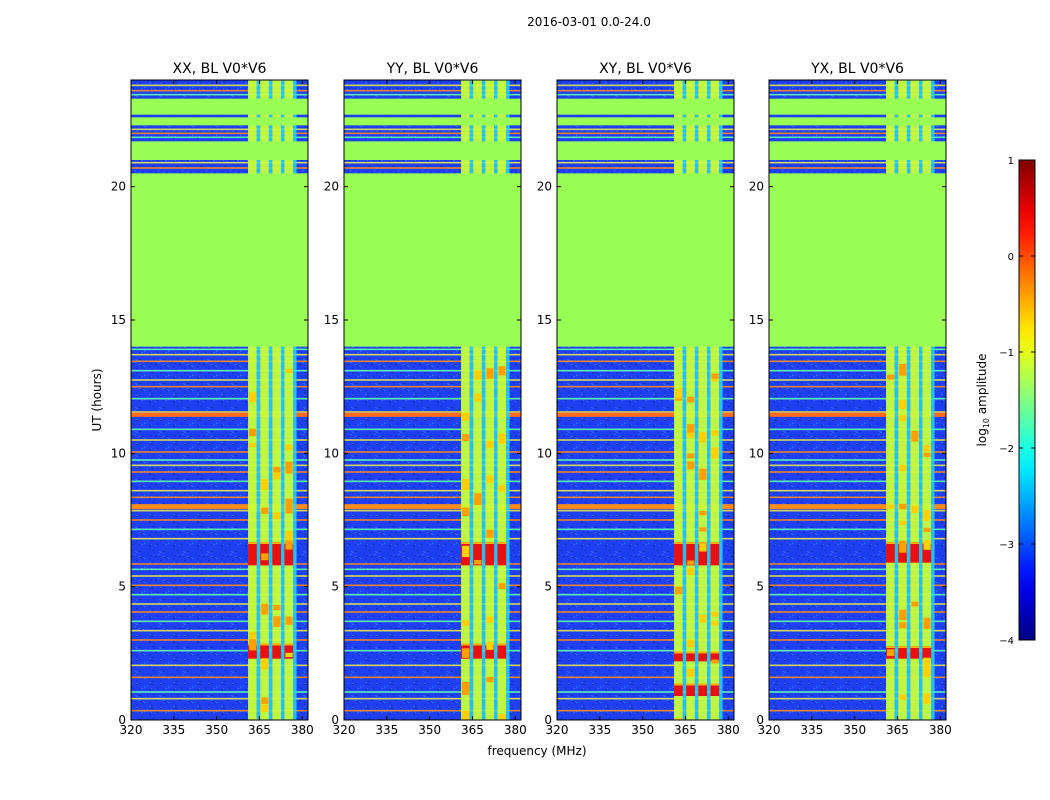  What do you see at coordinates (645, 69) in the screenshot?
I see `panel-title: XY, BL V0*V6` at bounding box center [645, 69].